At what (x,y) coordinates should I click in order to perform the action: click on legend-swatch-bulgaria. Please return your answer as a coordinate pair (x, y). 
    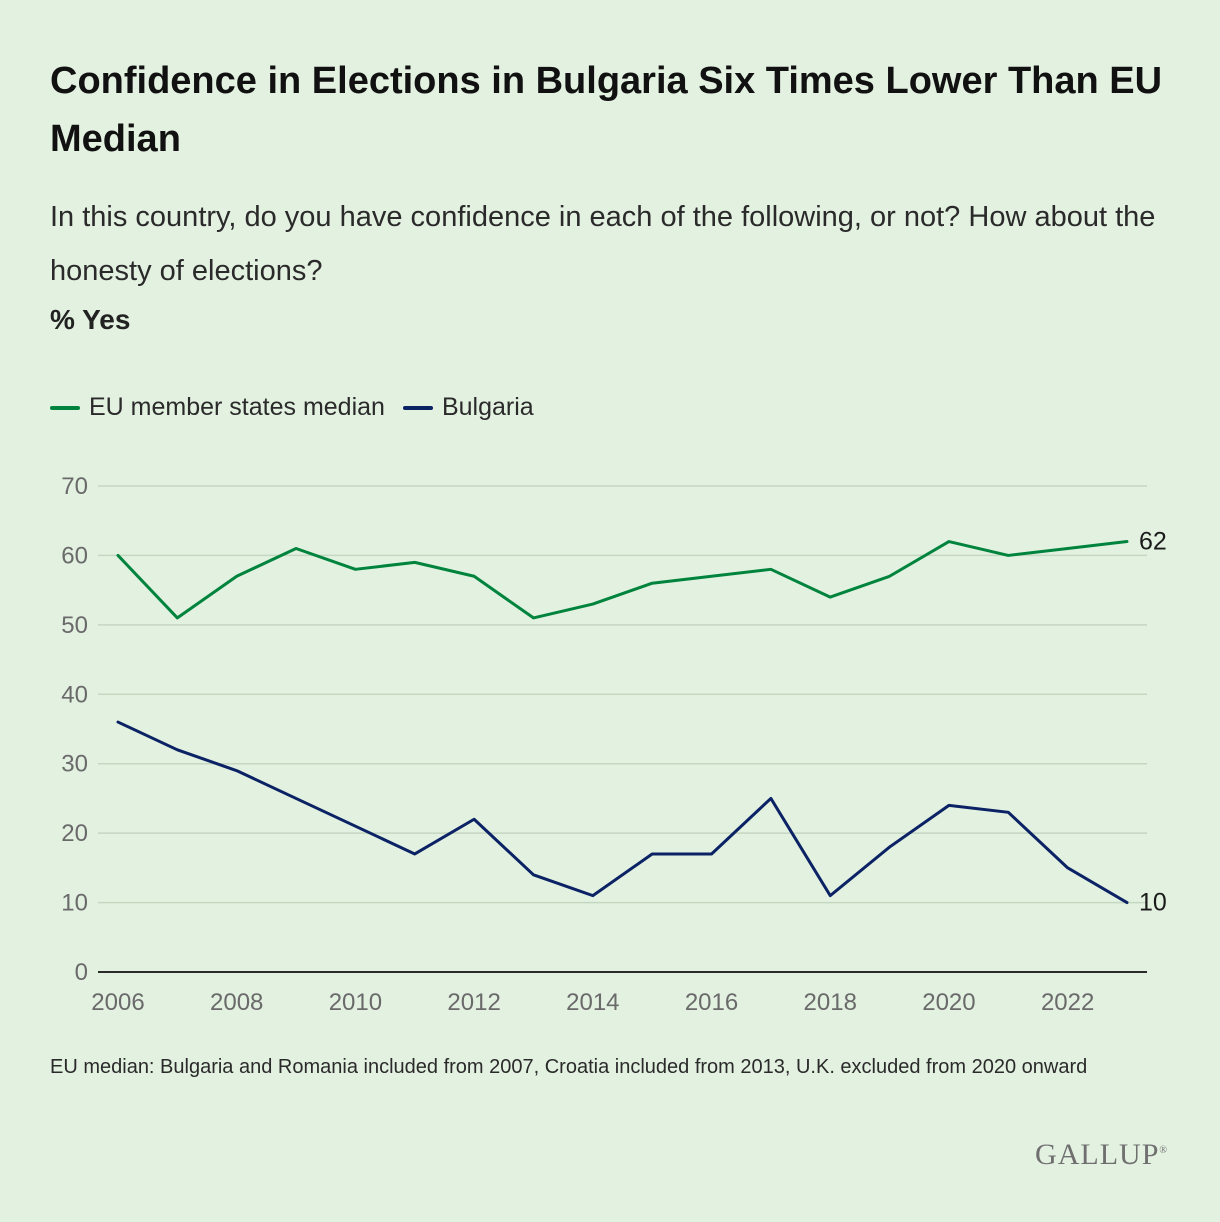
    Looking at the image, I should click on (417, 407).